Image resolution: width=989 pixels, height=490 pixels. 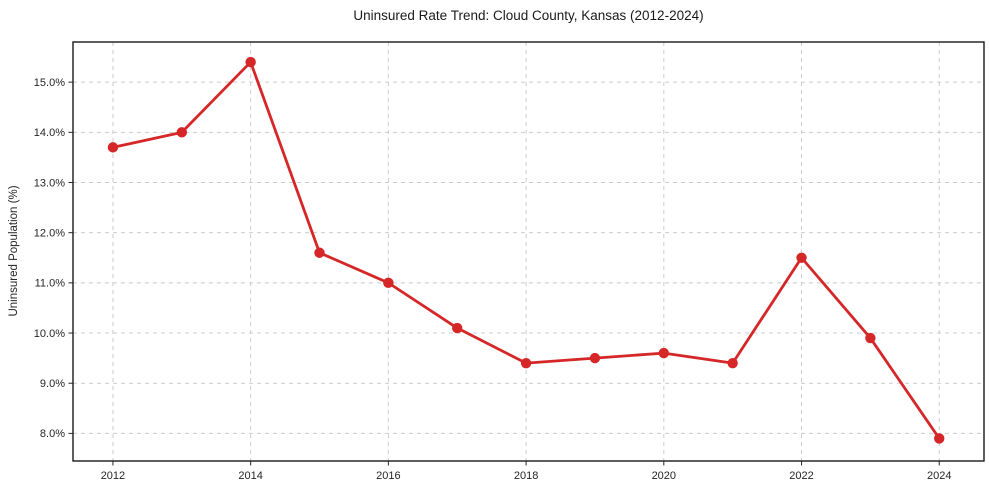 I want to click on x-tick-label: 2016, so click(x=388, y=476).